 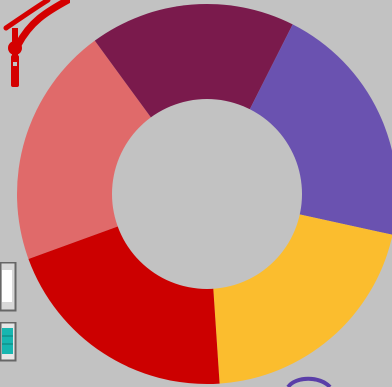 I want to click on purple-arc-icon, so click(x=309, y=381).